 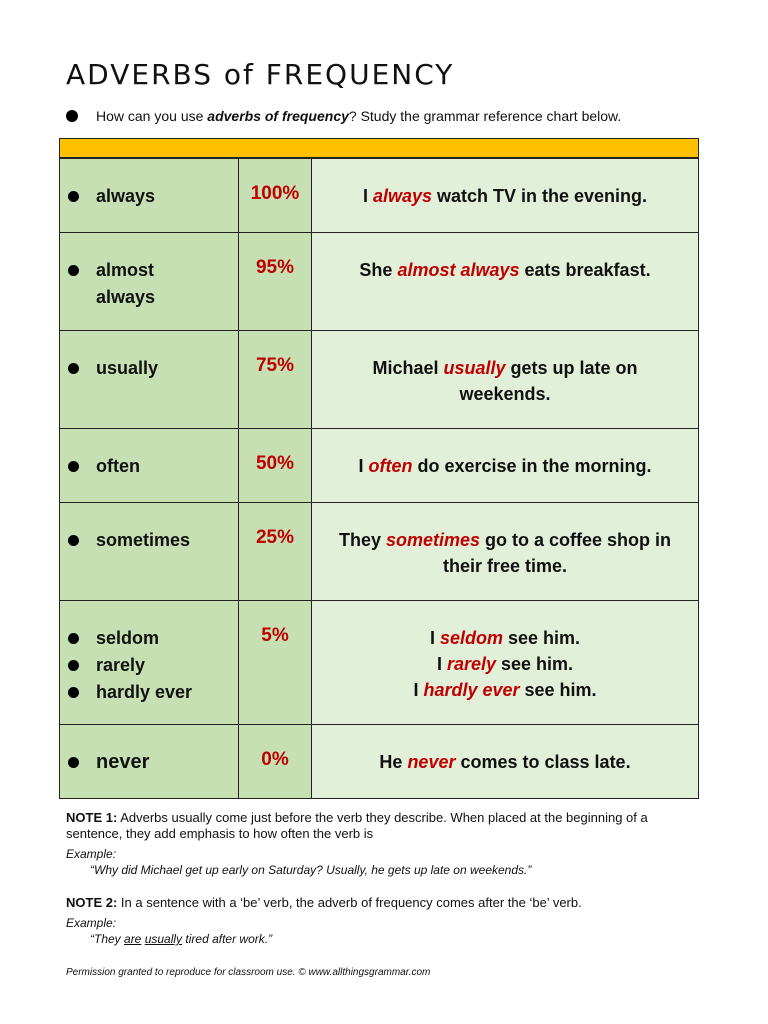 I want to click on example: I rarely see him., so click(x=505, y=664).